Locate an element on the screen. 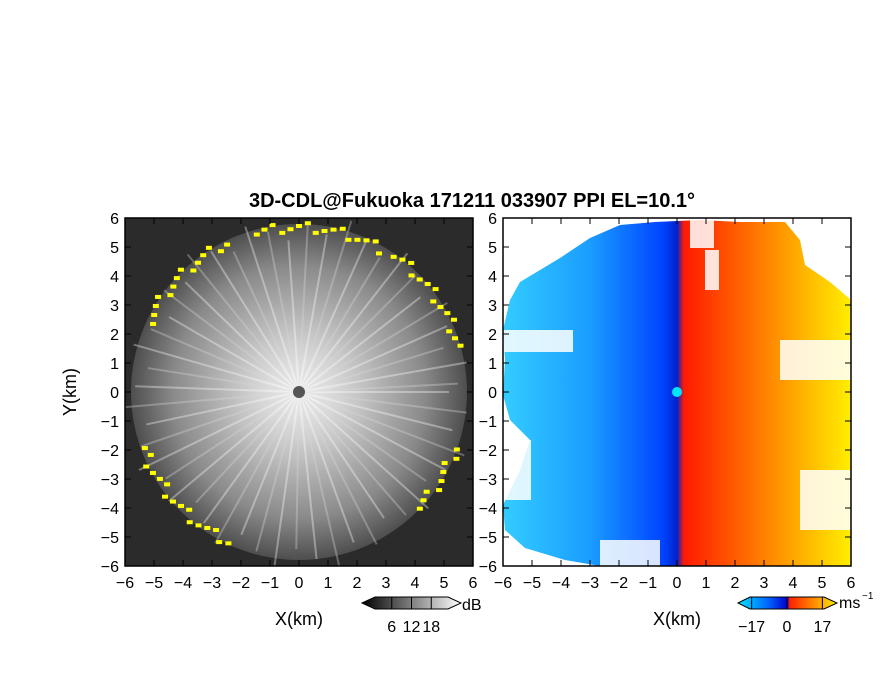  radar-site-marker-velocity is located at coordinates (677, 392).